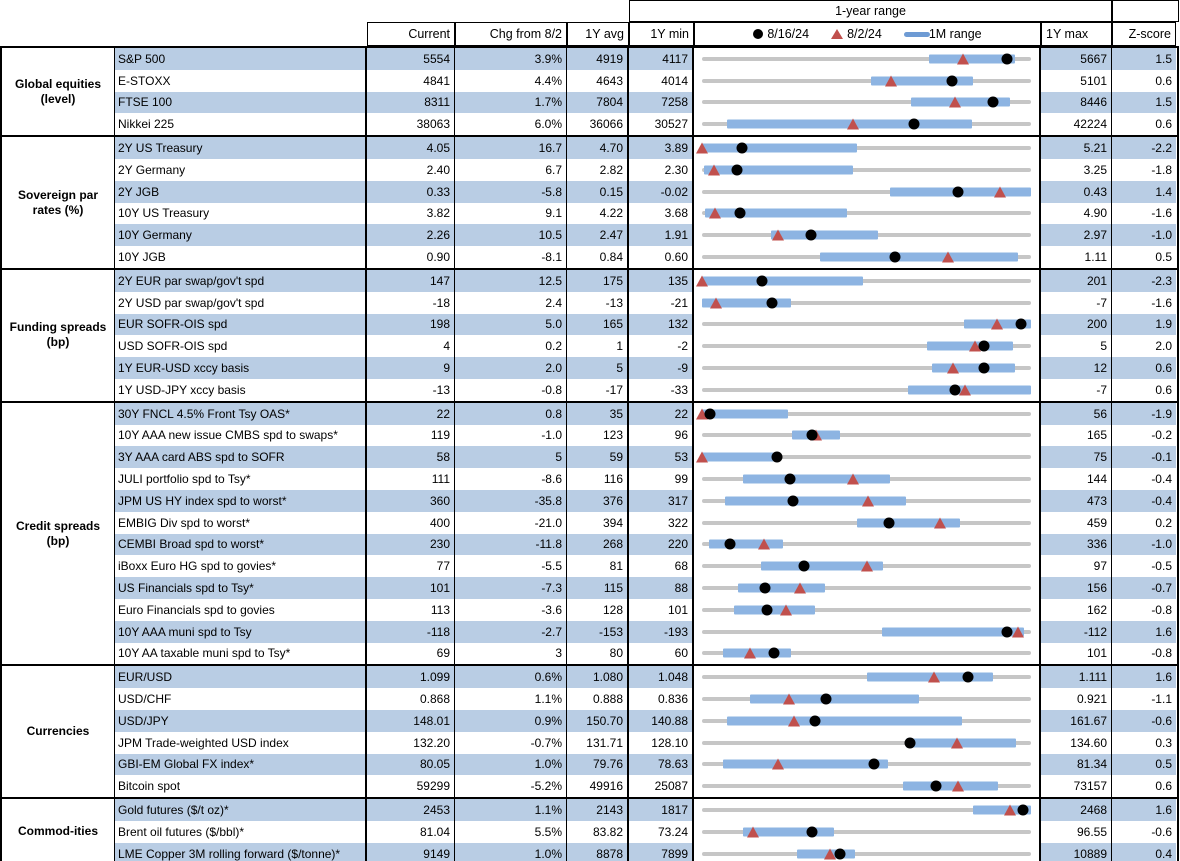 The width and height of the screenshot is (1180, 861). I want to click on header-empty-box, so click(1145, 11).